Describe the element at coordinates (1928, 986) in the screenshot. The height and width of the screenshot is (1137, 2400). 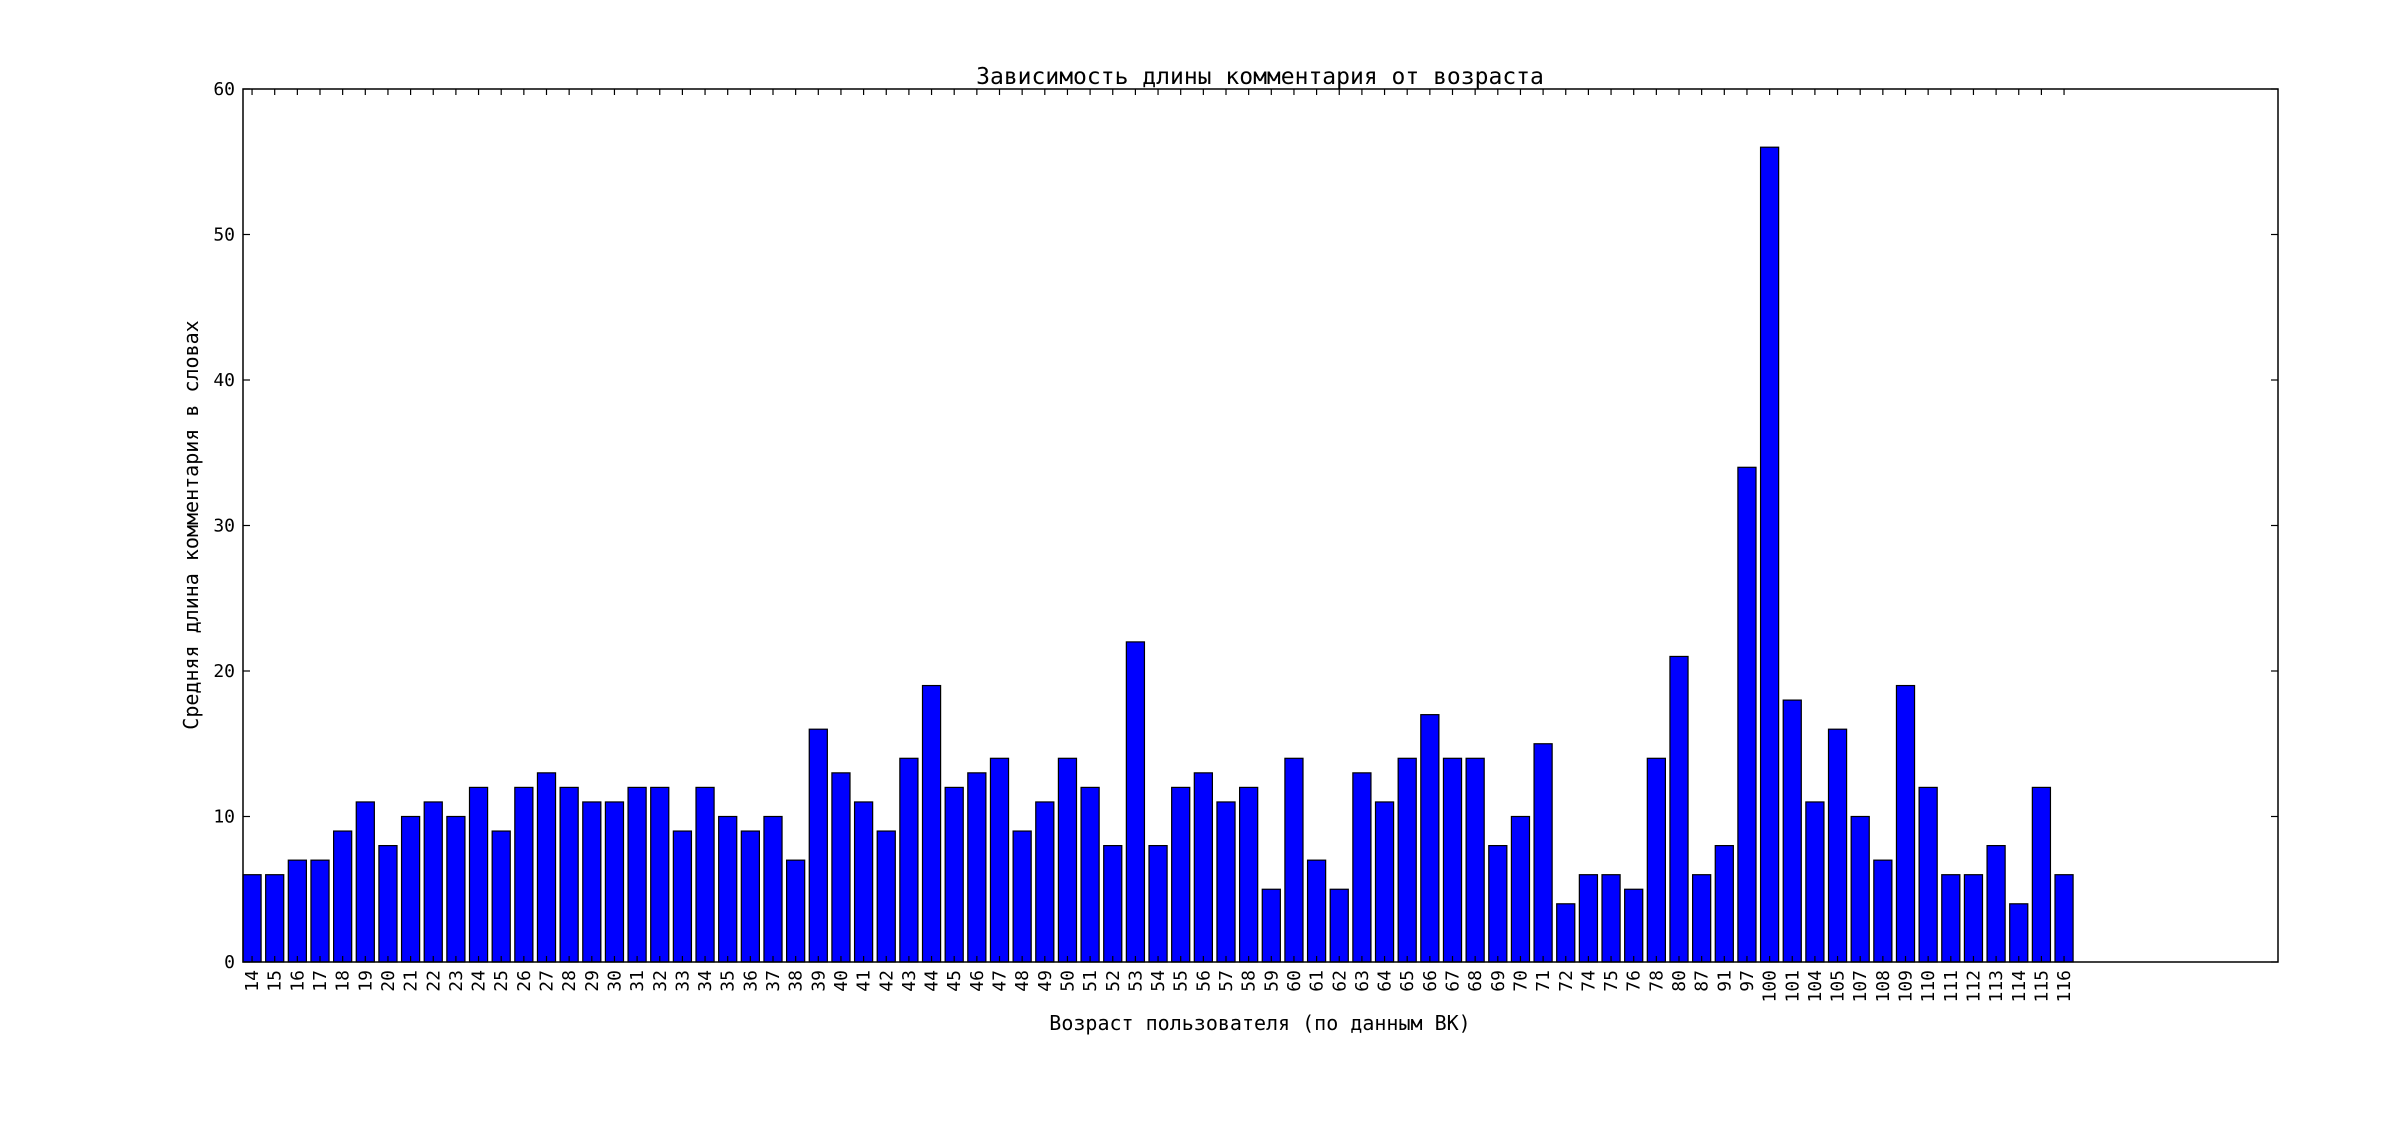
I see `x-tick-label: 110` at that location.